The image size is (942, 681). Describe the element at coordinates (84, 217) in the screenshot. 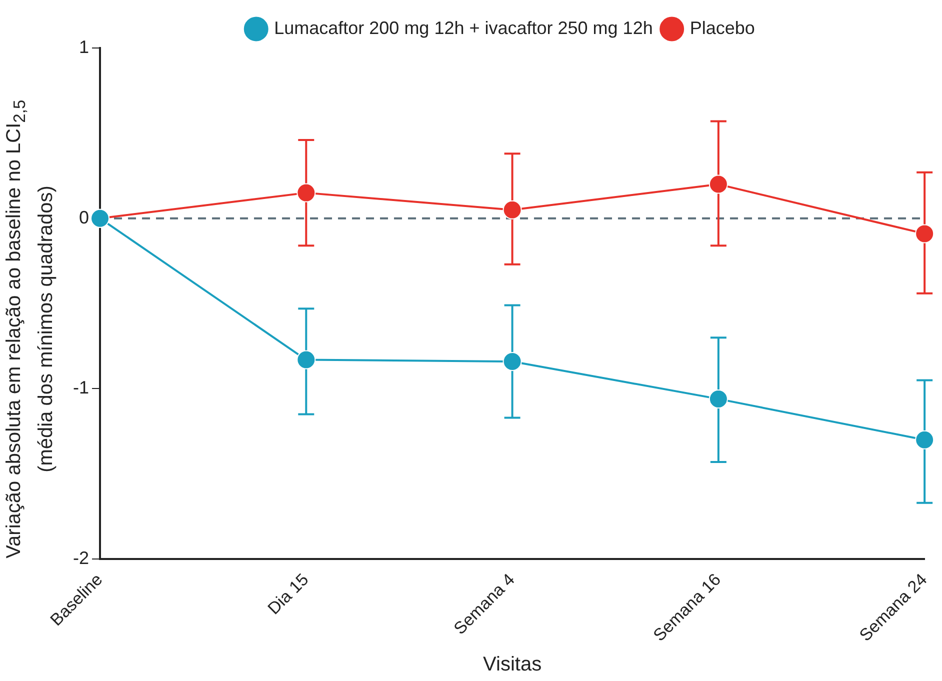

I see `y-tick-label: 0` at that location.